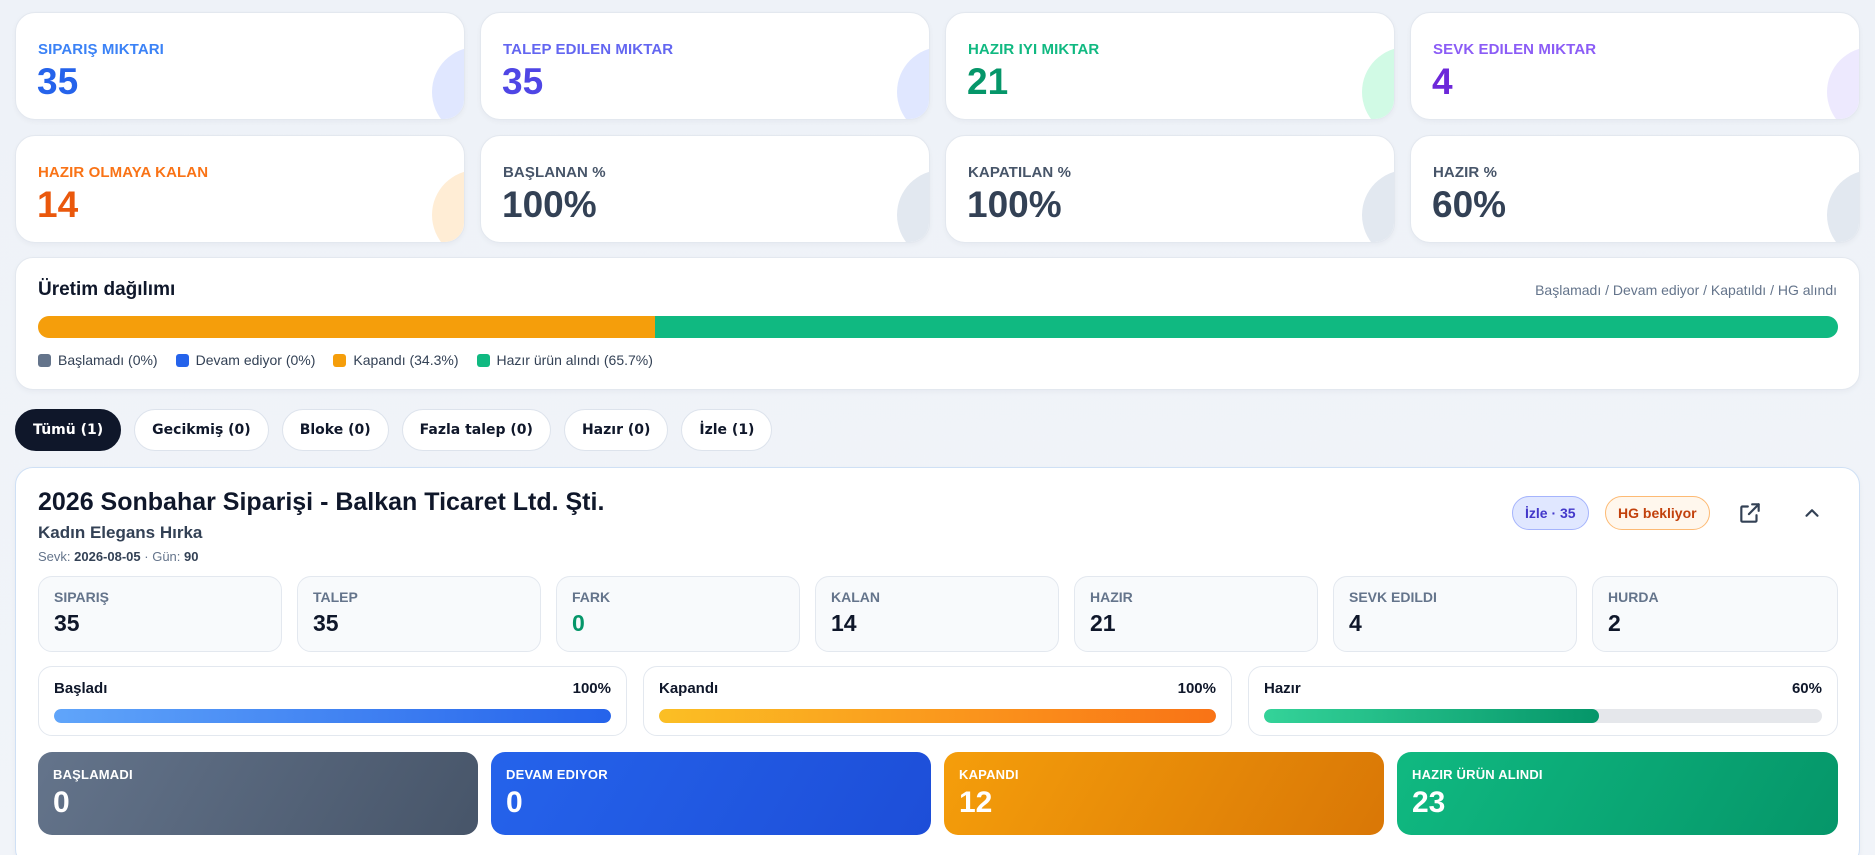 The width and height of the screenshot is (1875, 855). Describe the element at coordinates (1657, 513) in the screenshot. I see `status-badge: HG bekliyor` at that location.